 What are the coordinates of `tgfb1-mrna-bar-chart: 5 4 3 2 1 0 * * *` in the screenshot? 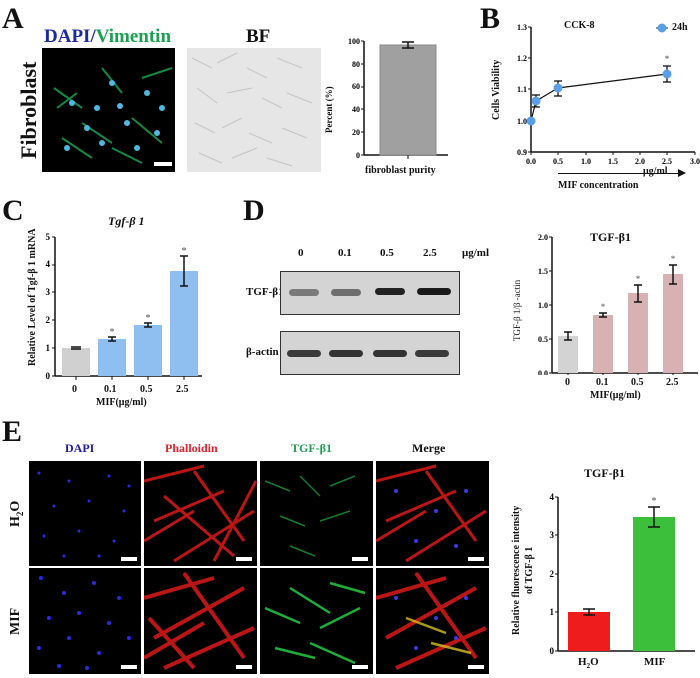 It's located at (124, 306).